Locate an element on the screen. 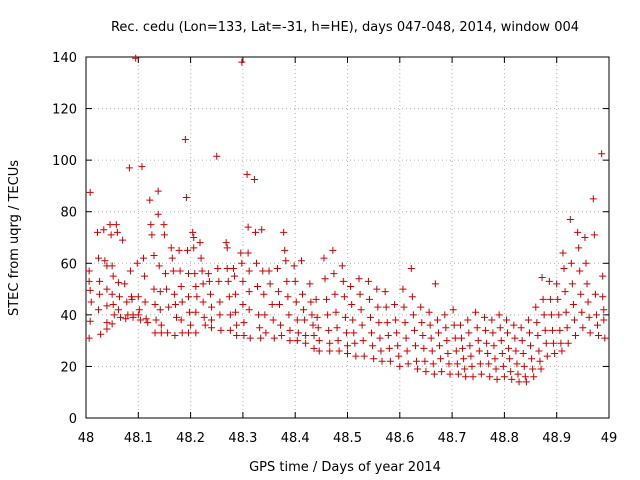 Image resolution: width=640 pixels, height=480 pixels. y-tick-label: 80 is located at coordinates (68, 213).